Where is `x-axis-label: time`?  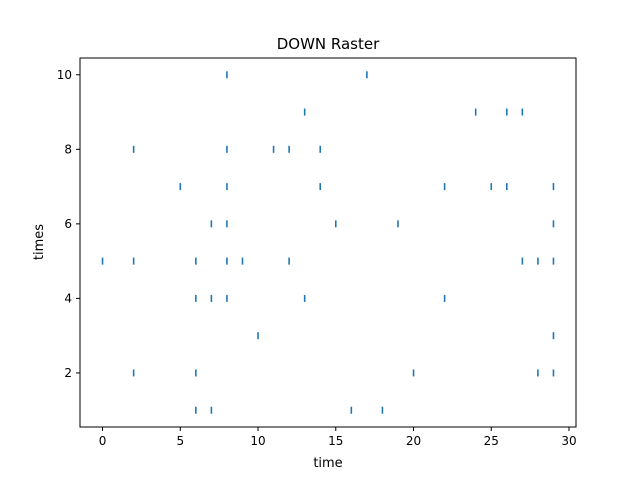
x-axis-label: time is located at coordinates (327, 463).